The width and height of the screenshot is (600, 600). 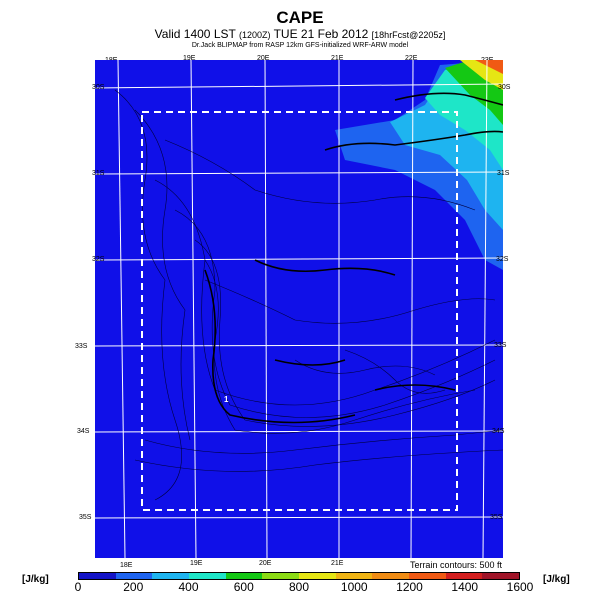 What do you see at coordinates (98, 259) in the screenshot?
I see `lat-label-left: 32S` at bounding box center [98, 259].